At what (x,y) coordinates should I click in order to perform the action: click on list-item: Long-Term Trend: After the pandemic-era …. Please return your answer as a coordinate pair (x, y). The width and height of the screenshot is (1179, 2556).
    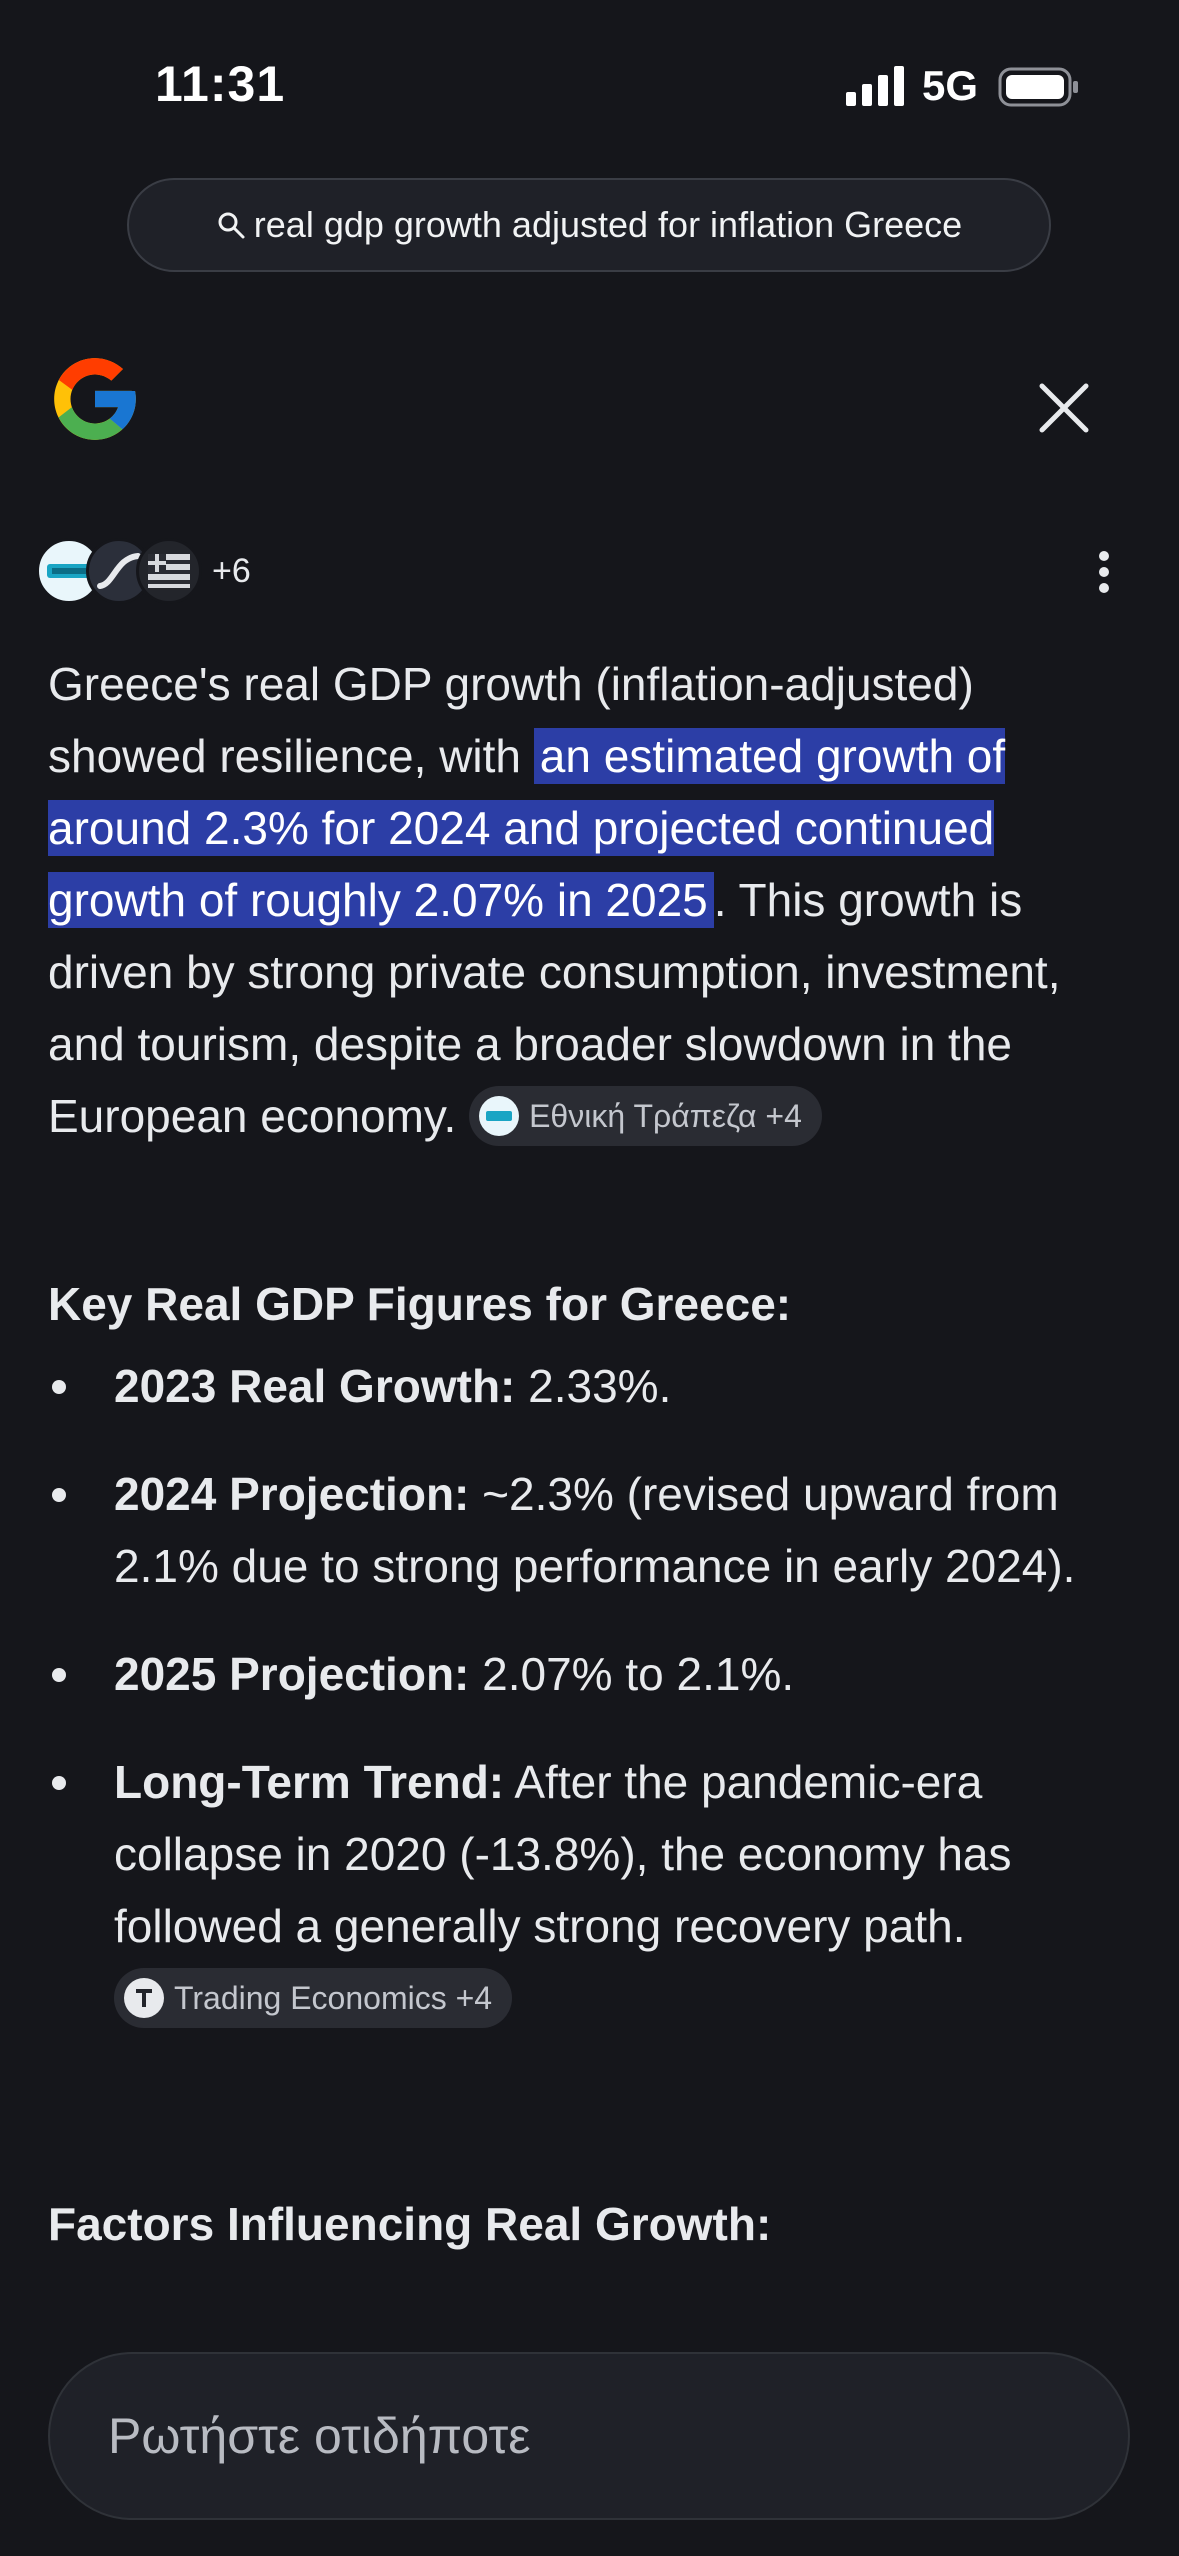
    Looking at the image, I should click on (593, 1890).